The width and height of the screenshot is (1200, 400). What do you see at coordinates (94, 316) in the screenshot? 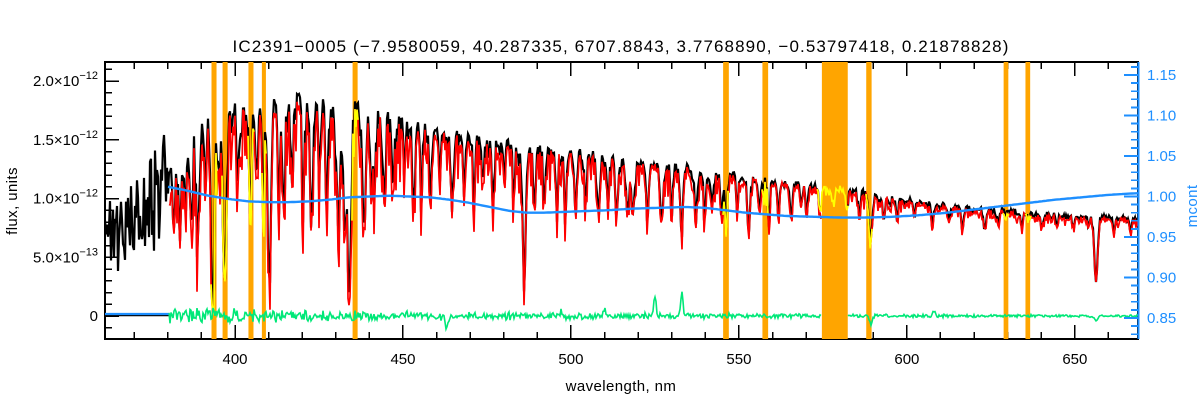
I see `flux-tick-label: 0` at bounding box center [94, 316].